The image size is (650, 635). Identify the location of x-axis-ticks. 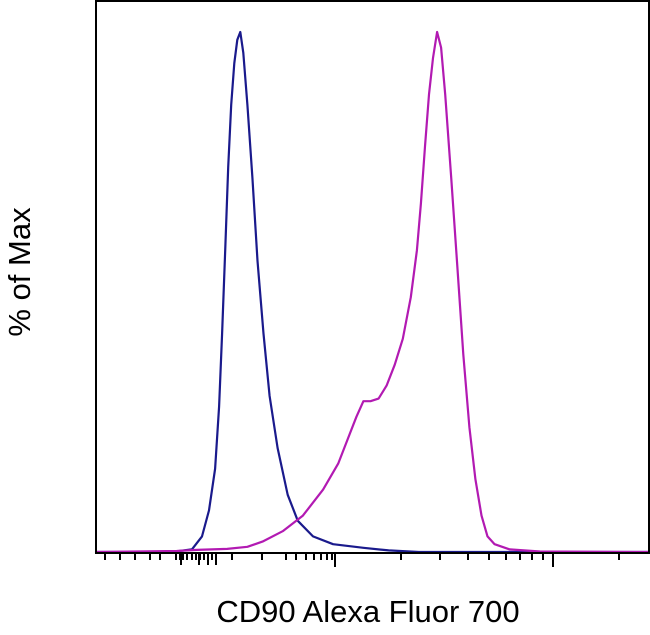
(362, 560).